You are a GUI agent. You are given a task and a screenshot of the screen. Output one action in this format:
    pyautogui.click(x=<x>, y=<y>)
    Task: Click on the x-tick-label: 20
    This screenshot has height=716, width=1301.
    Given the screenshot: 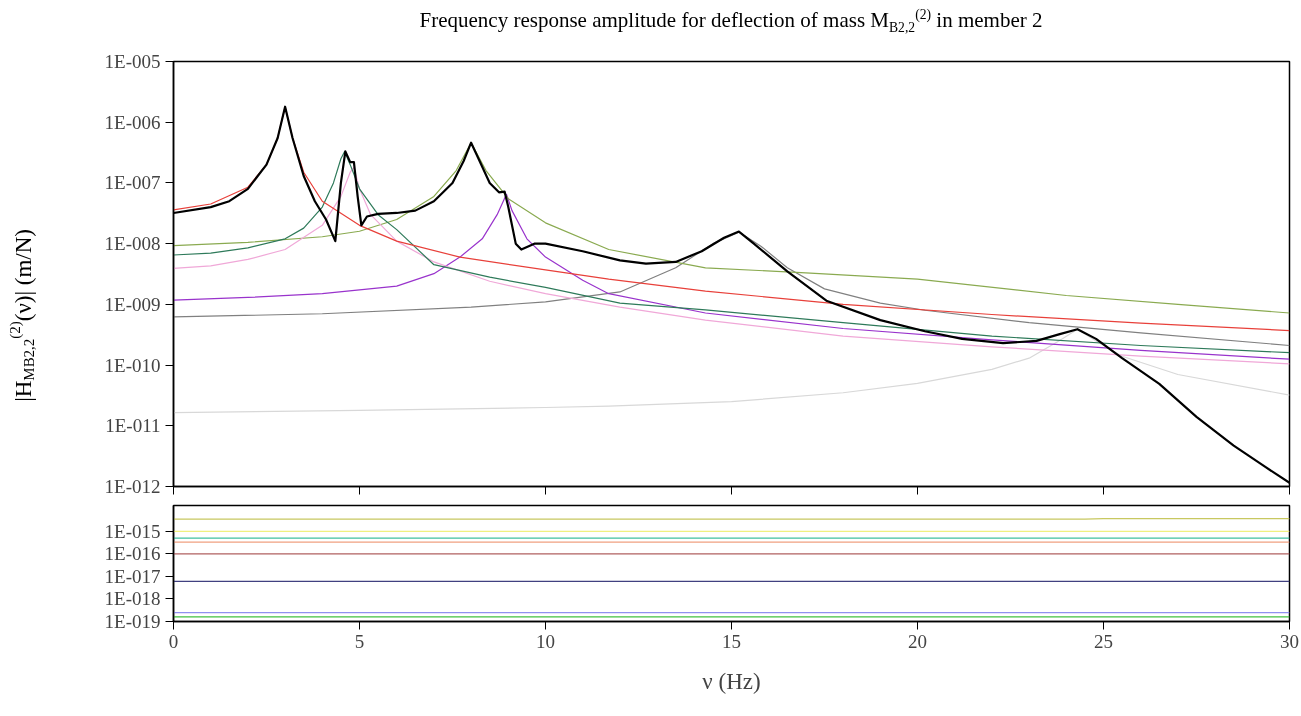 What is the action you would take?
    pyautogui.click(x=917, y=641)
    